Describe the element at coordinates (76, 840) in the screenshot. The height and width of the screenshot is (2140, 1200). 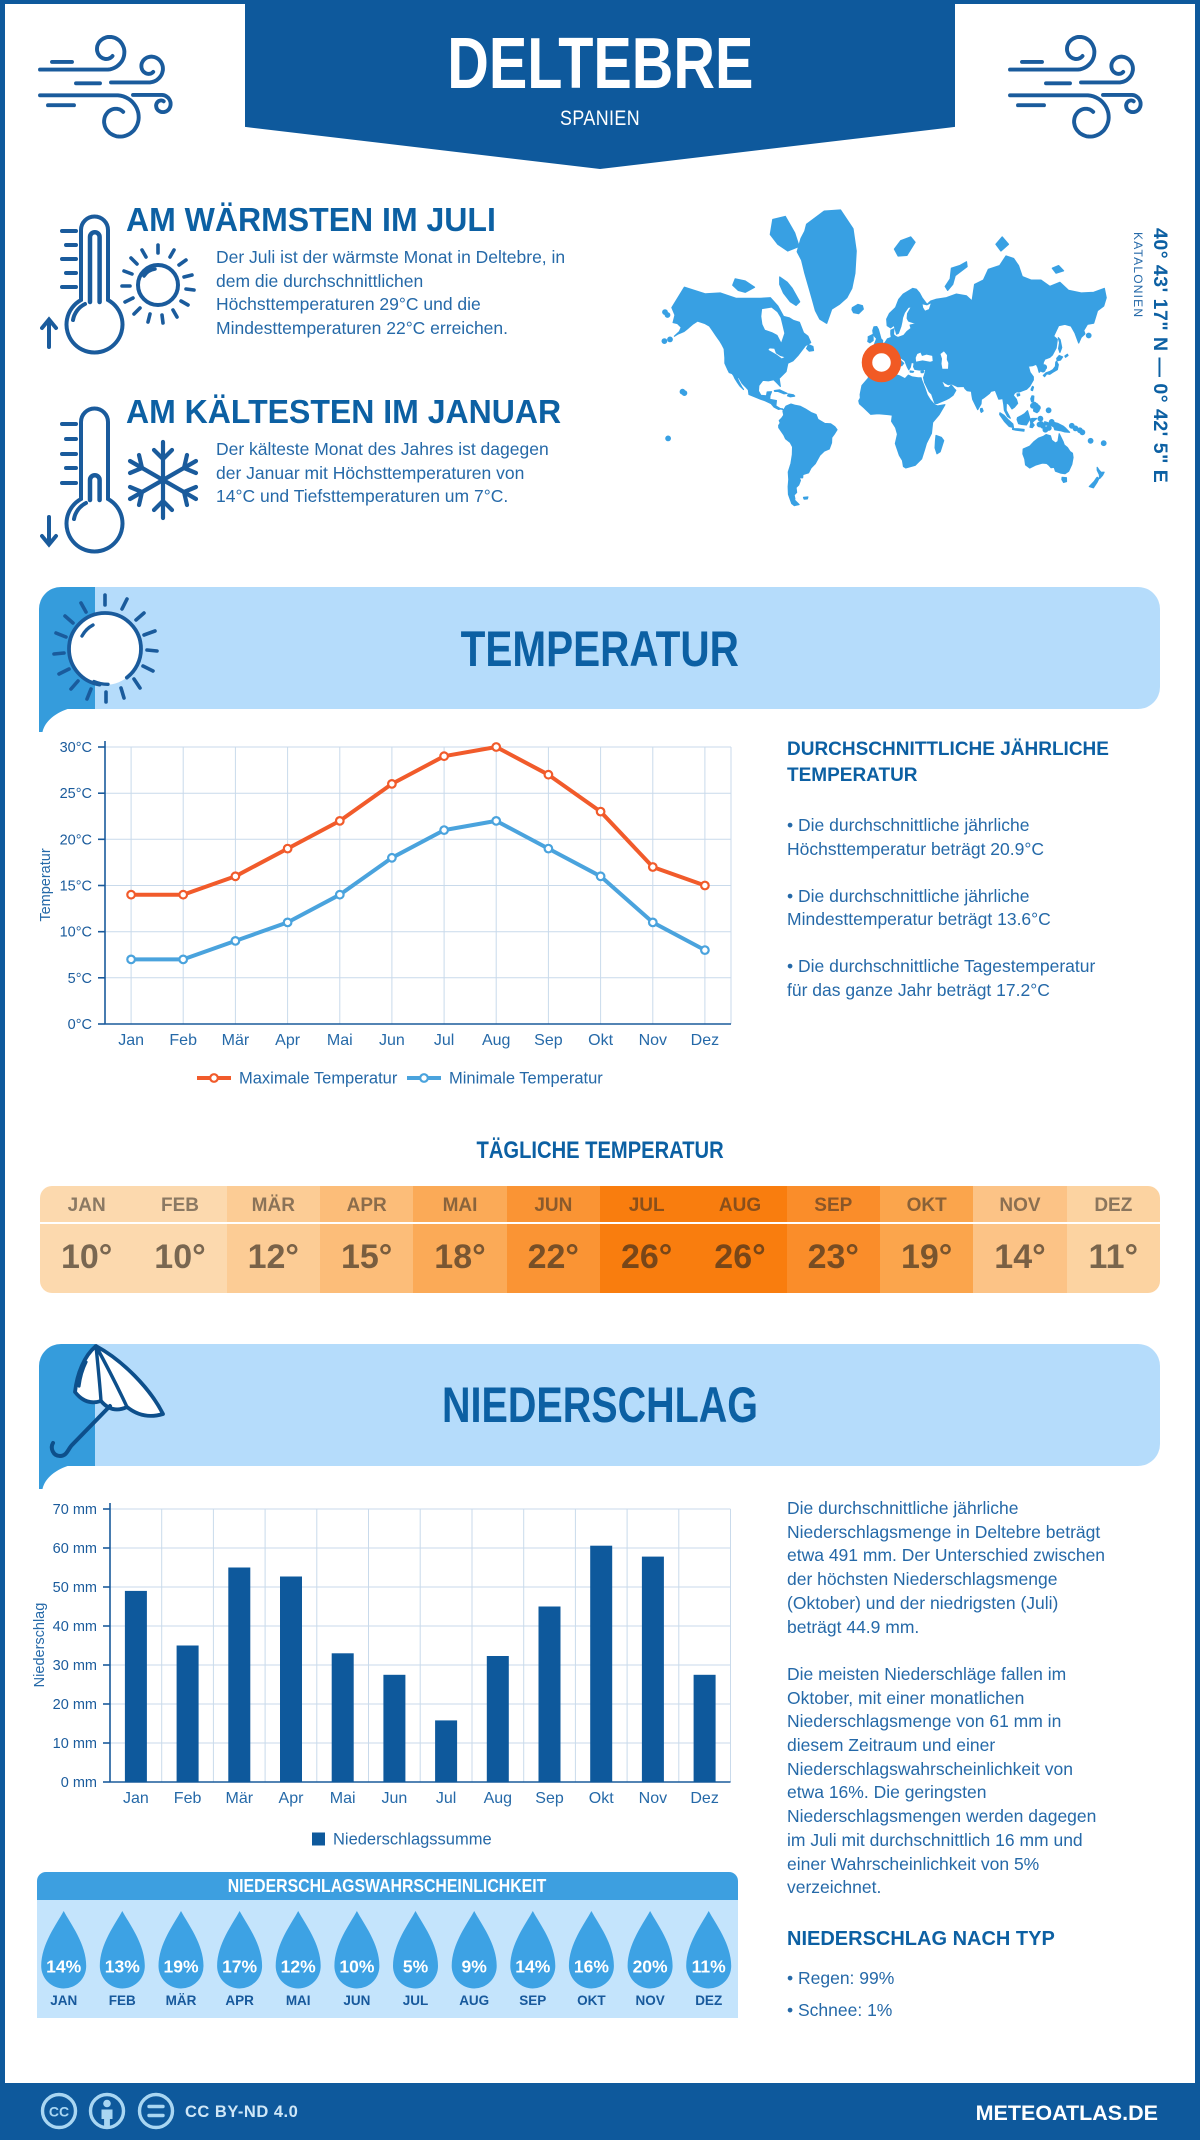
I see `svg-text: 20°C` at that location.